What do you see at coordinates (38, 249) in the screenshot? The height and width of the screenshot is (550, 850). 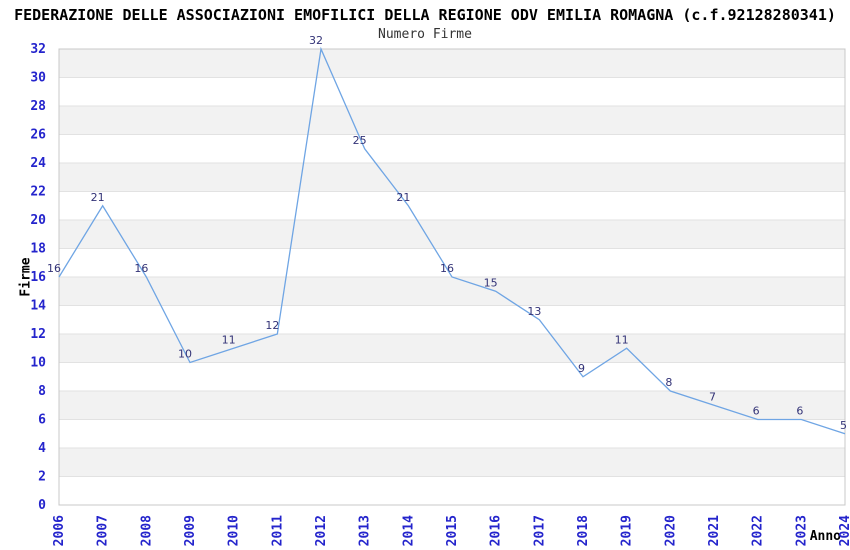 I see `y-tick-label: 18` at bounding box center [38, 249].